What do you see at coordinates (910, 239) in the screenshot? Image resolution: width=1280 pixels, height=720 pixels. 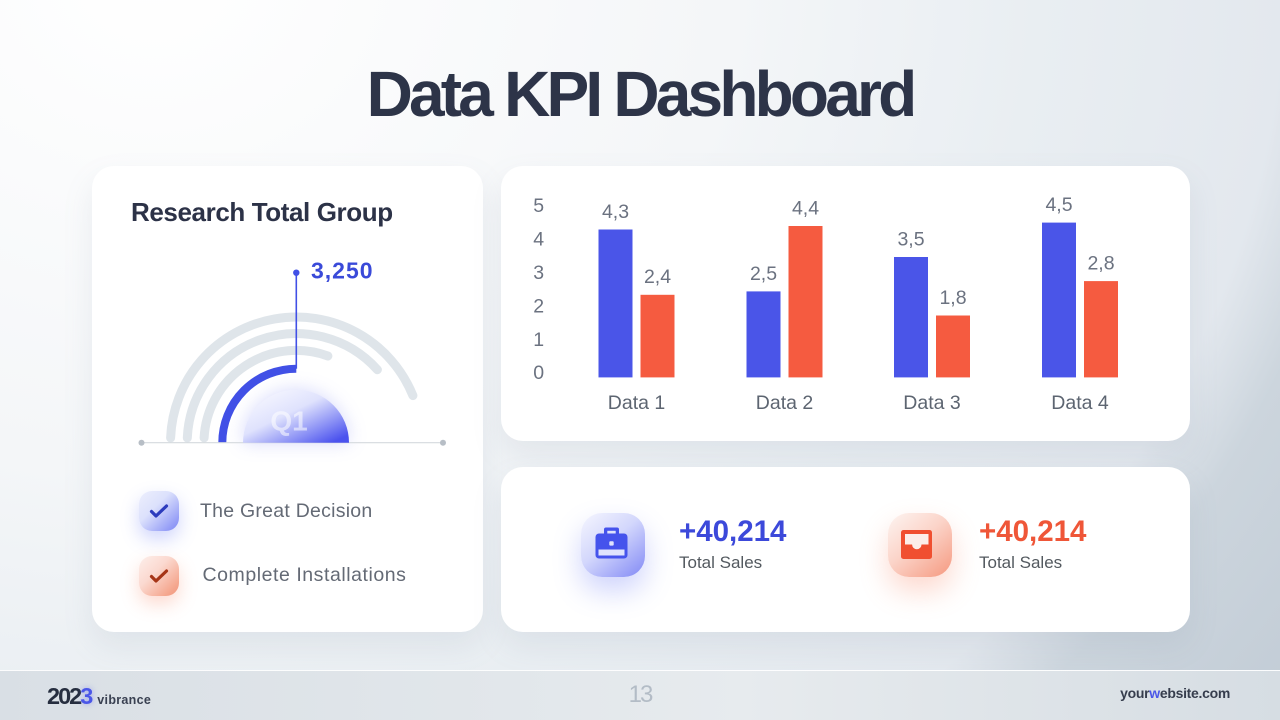 I see `svg-text: 3,5` at bounding box center [910, 239].